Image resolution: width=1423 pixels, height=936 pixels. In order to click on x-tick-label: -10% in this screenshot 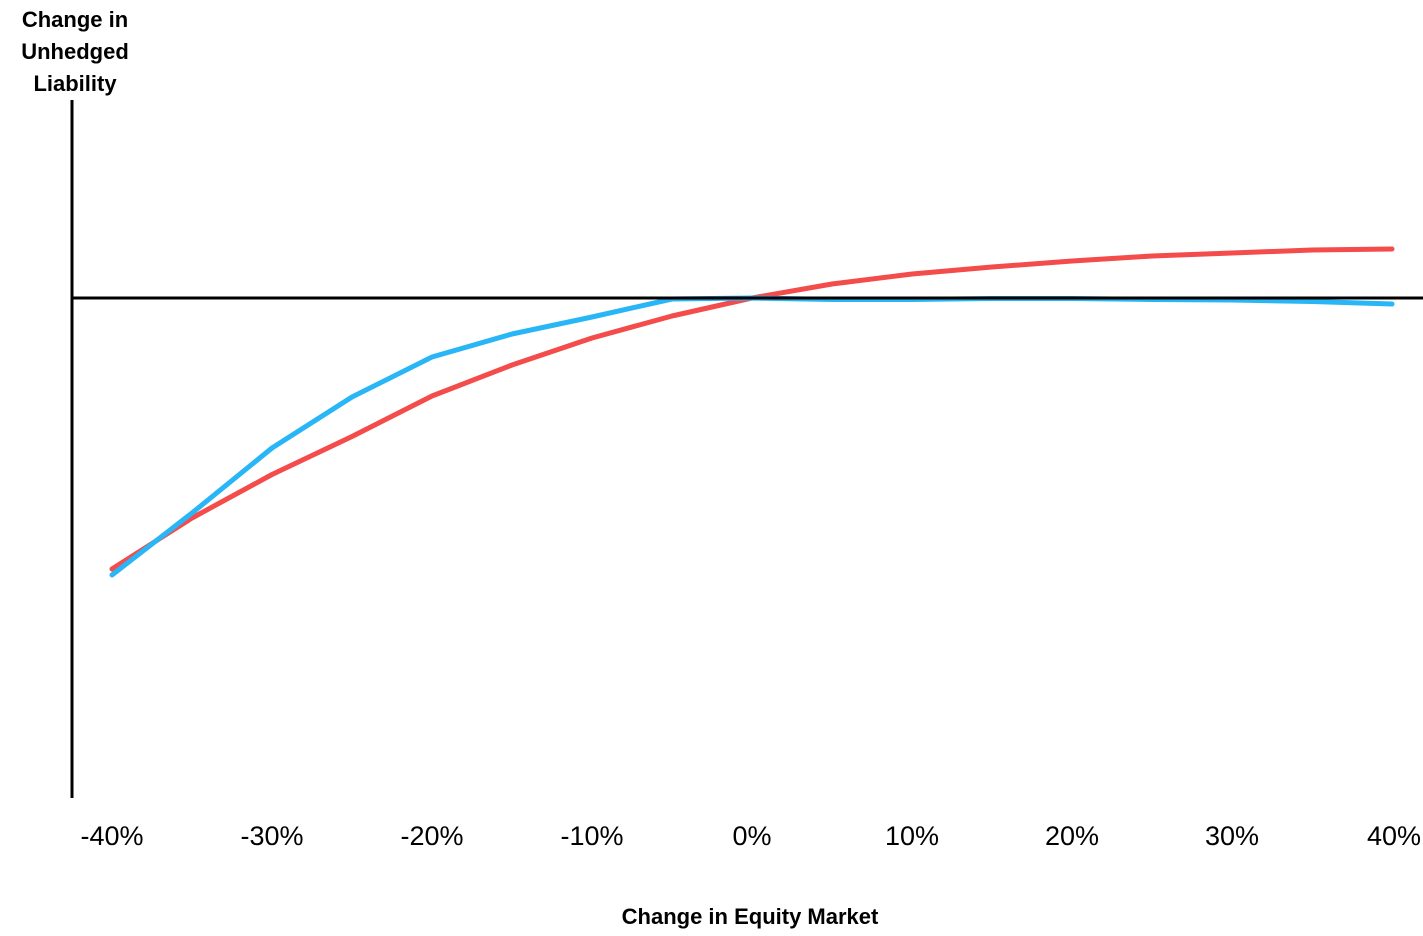, I will do `click(591, 836)`.